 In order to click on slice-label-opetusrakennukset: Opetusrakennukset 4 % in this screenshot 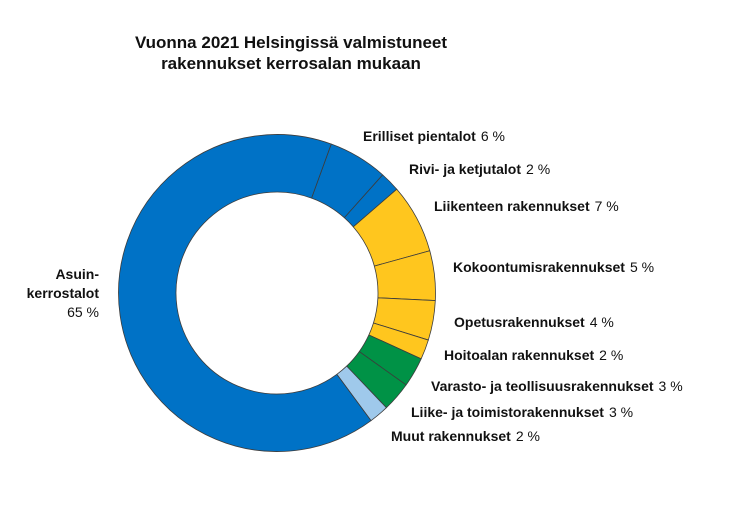, I will do `click(534, 322)`.